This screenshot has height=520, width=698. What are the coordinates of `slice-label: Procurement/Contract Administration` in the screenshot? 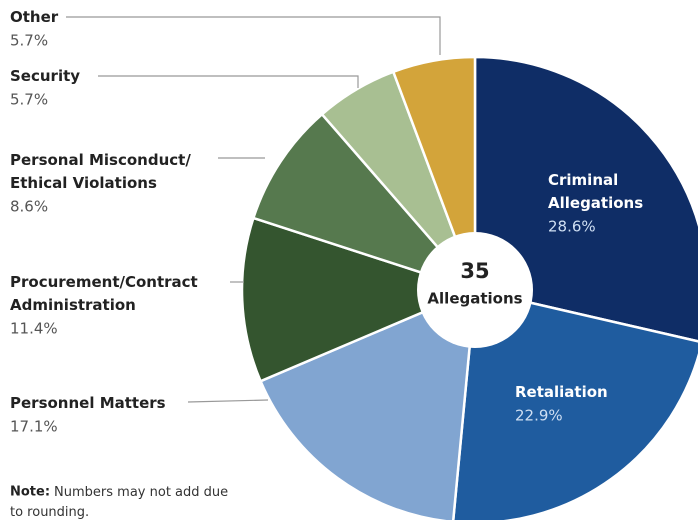 It's located at (104, 293).